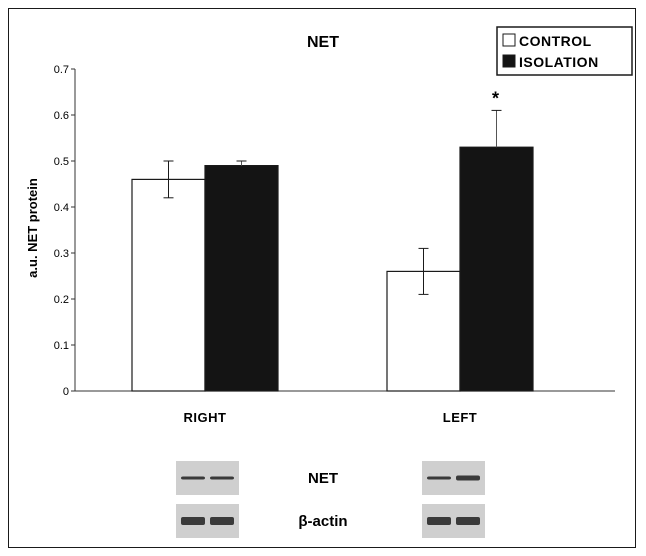 This screenshot has height=556, width=646. Describe the element at coordinates (509, 40) in the screenshot. I see `legend-swatch-control` at that location.